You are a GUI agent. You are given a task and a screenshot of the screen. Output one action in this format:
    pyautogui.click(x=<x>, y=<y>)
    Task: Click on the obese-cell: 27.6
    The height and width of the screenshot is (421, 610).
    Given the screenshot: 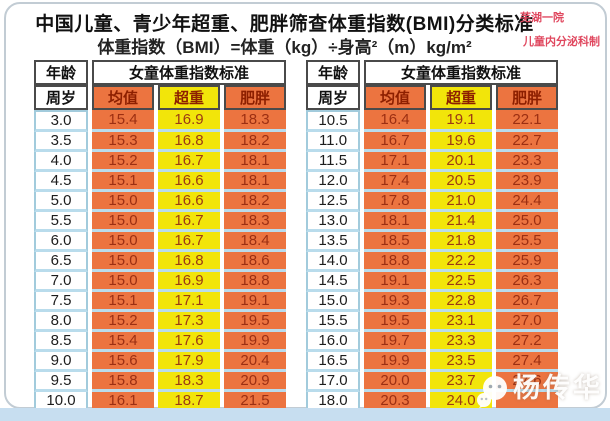 What is the action you would take?
    pyautogui.click(x=527, y=382)
    